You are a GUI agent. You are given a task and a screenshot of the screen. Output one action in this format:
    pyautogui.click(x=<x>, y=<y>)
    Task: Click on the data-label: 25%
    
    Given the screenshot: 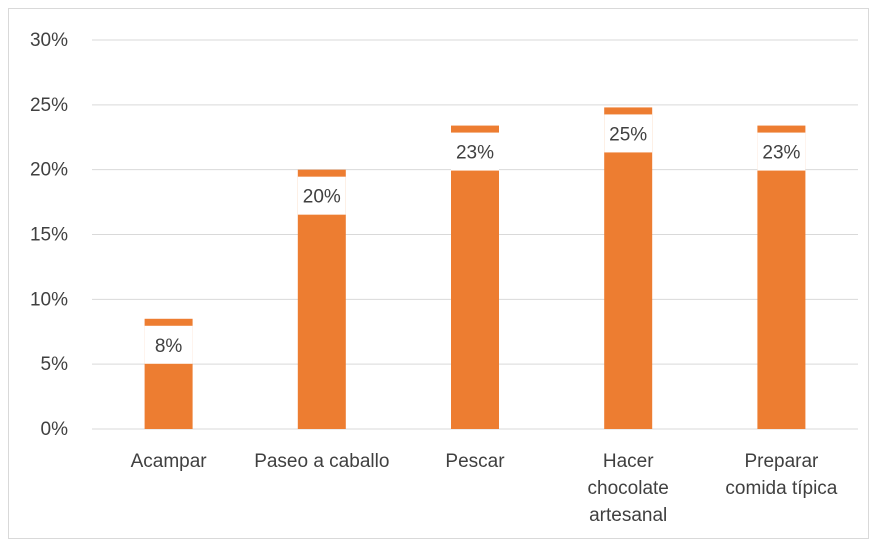 What is the action you would take?
    pyautogui.click(x=628, y=134)
    